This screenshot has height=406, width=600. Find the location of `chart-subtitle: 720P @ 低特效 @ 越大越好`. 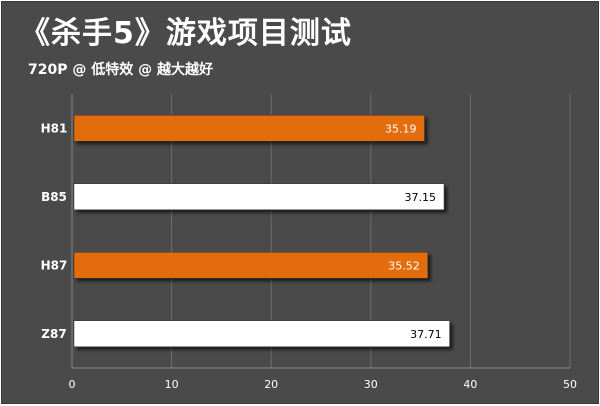

chart-subtitle: 720P @ 低特效 @ 越大越好 is located at coordinates (120, 70).